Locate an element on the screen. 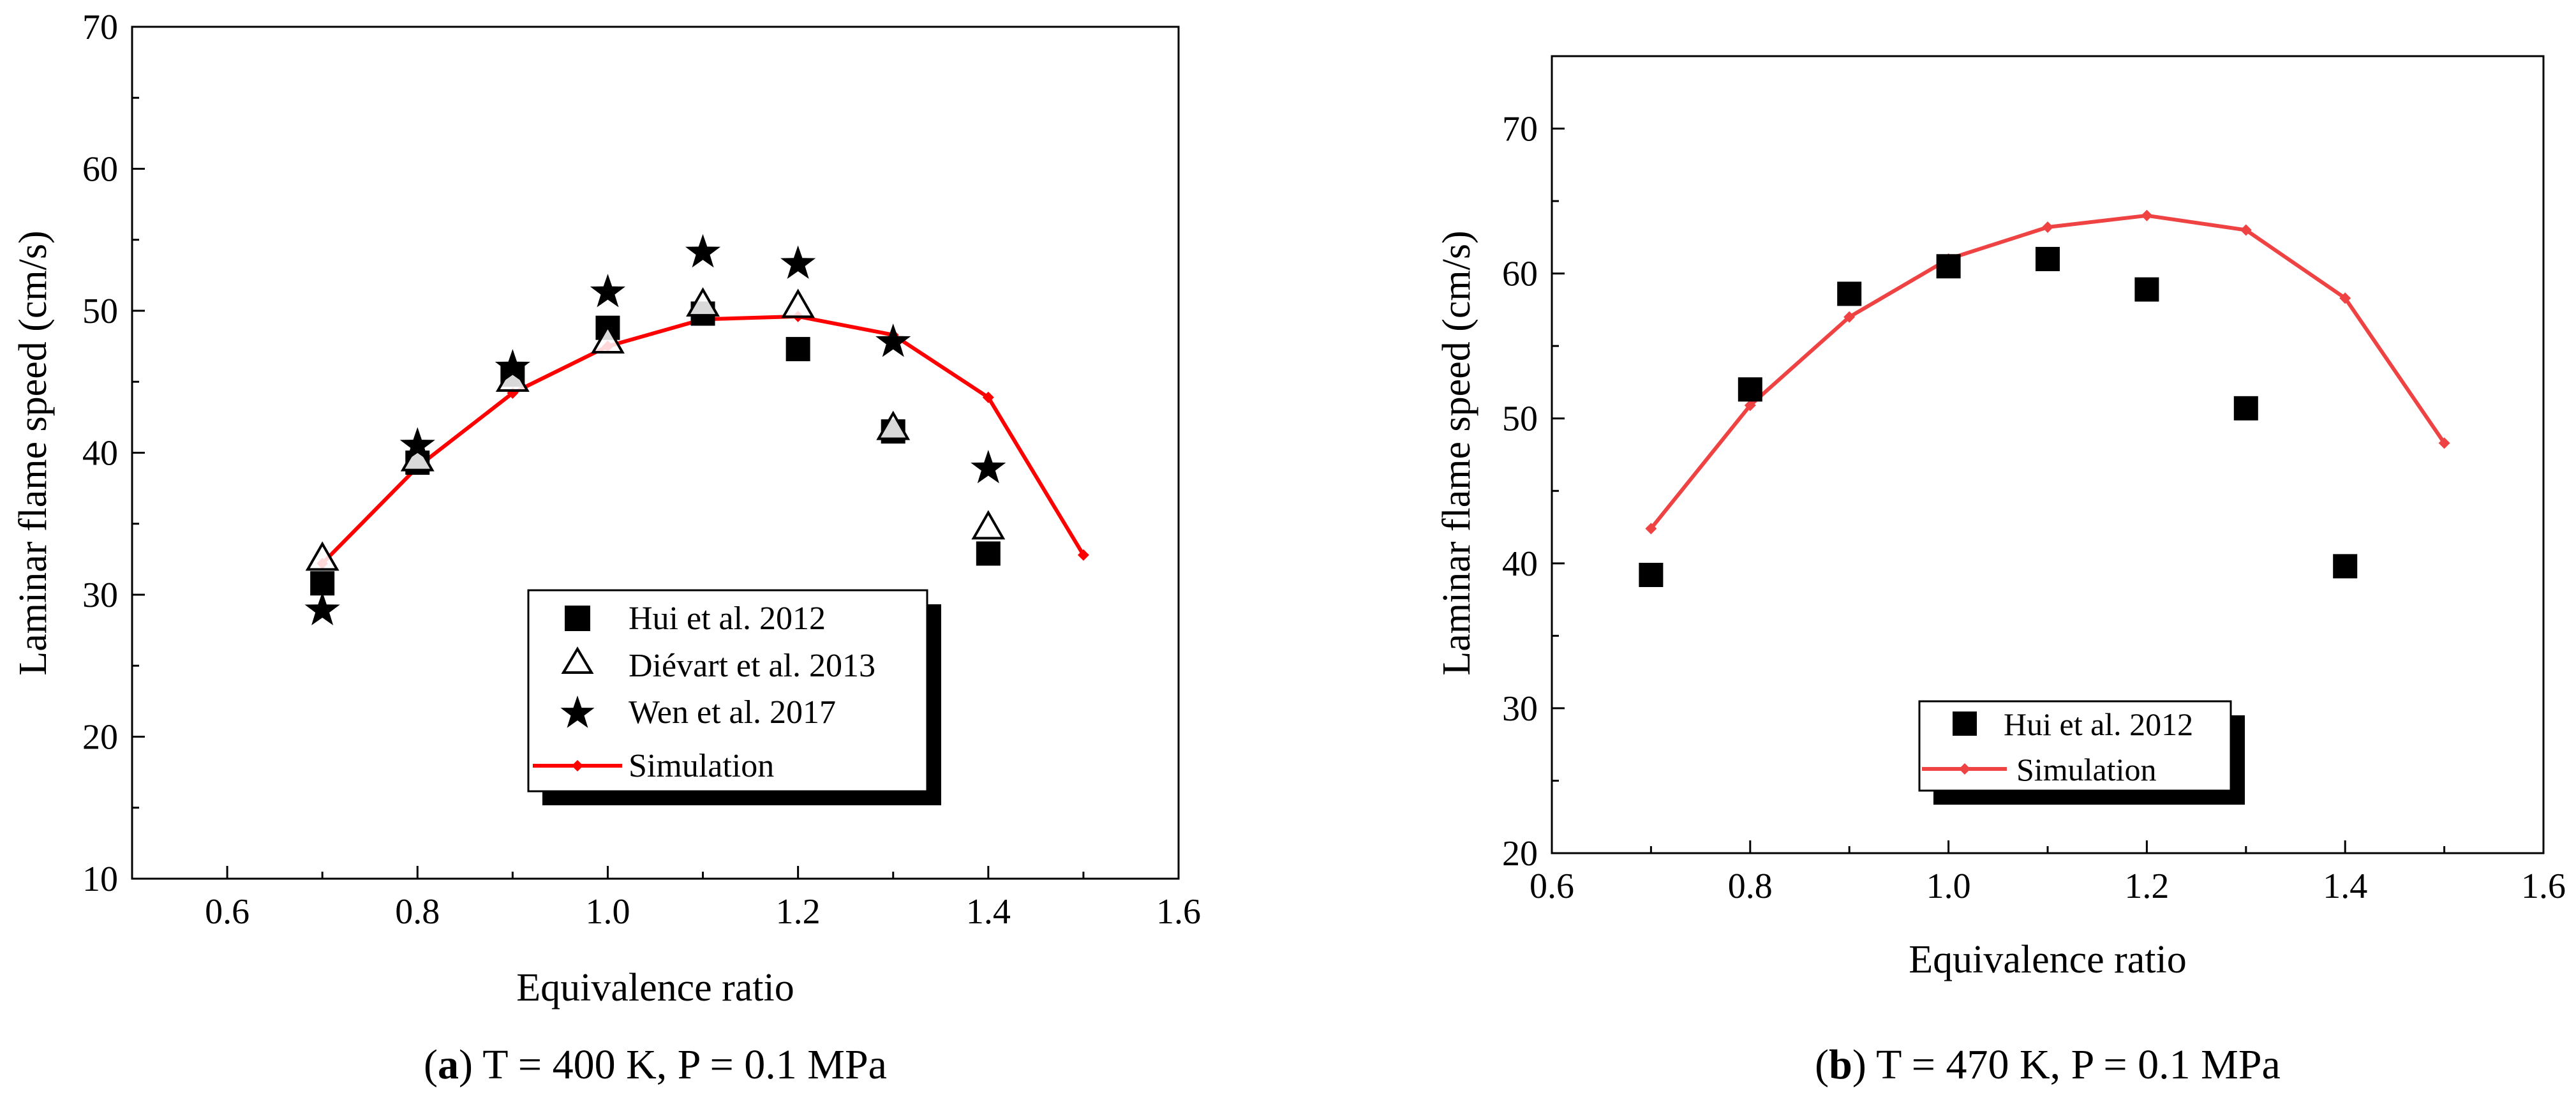  legend-marker-star is located at coordinates (577, 712).